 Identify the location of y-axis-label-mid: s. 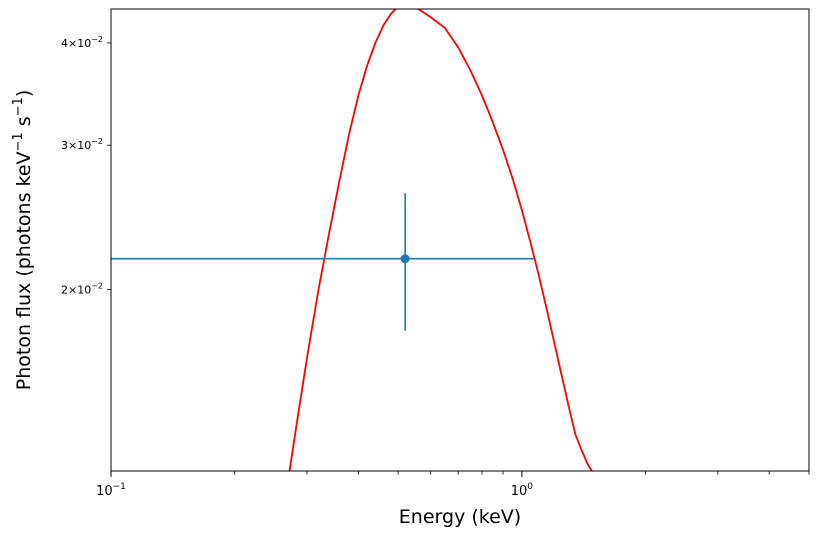
(24, 124).